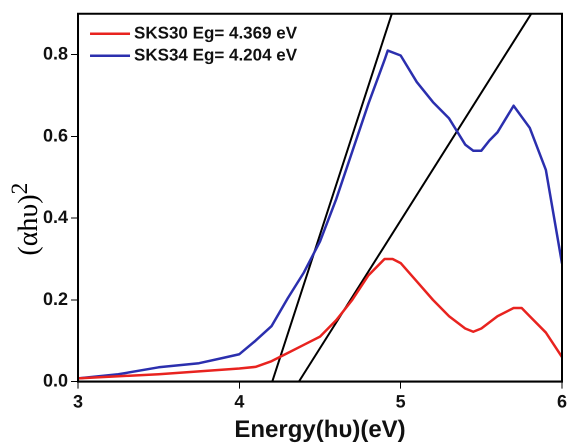 The height and width of the screenshot is (445, 574). What do you see at coordinates (320, 430) in the screenshot?
I see `x-axis-title: Energy(hυ)(eV)` at bounding box center [320, 430].